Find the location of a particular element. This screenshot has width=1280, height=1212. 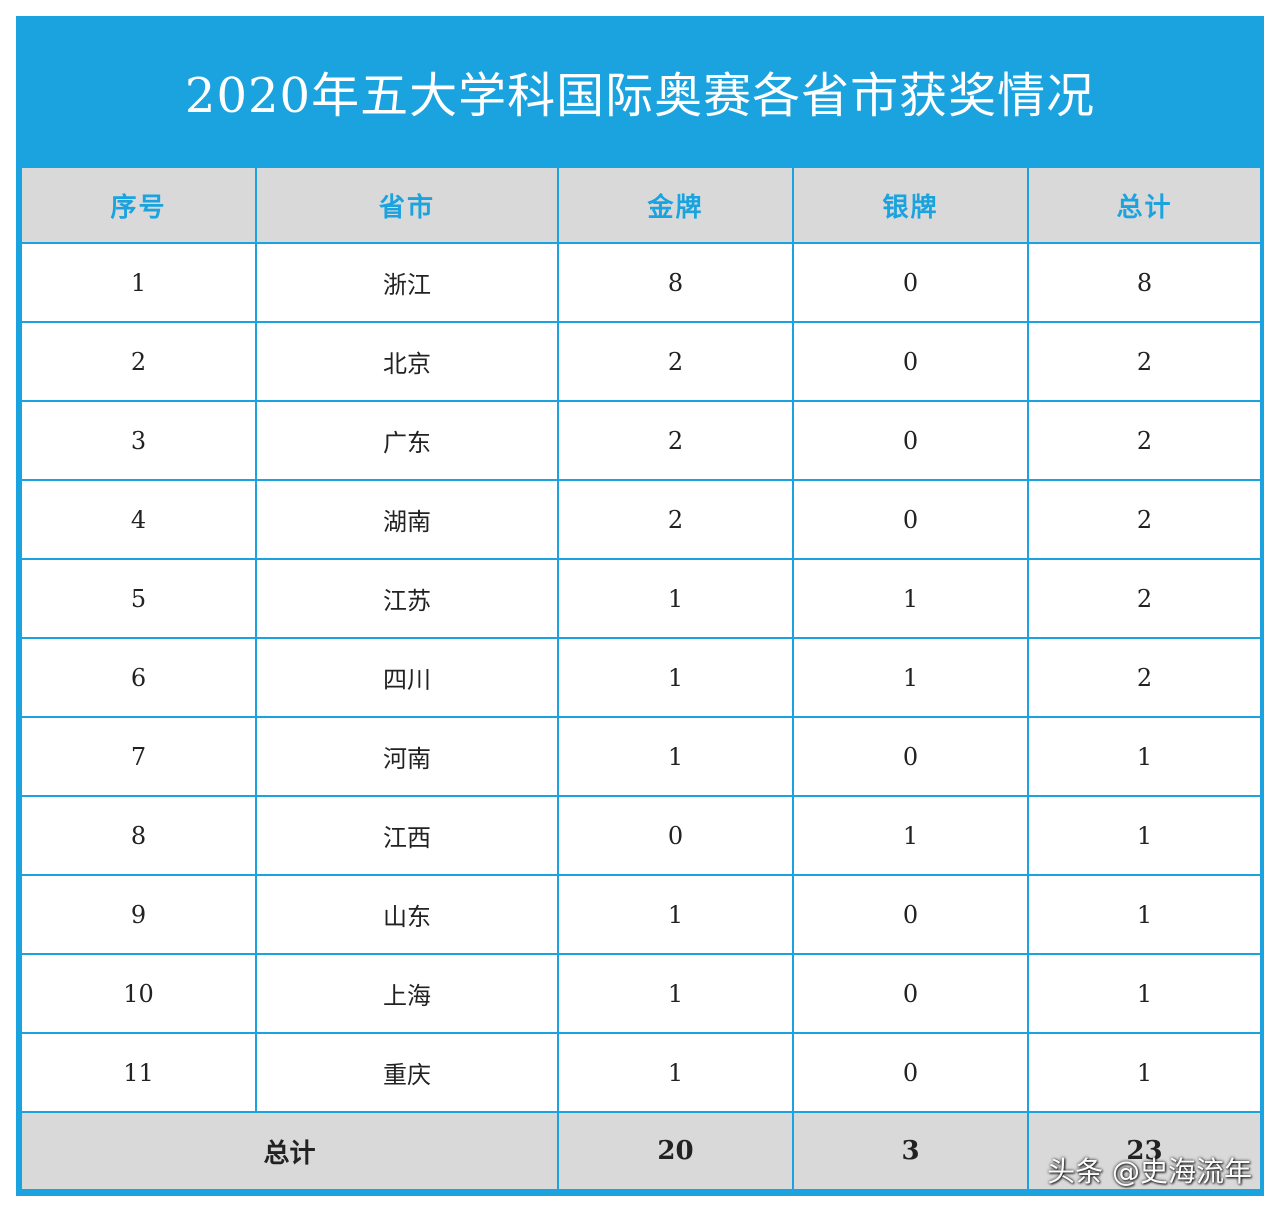

table-row: 3 广东 2 0 2 is located at coordinates (641, 440).